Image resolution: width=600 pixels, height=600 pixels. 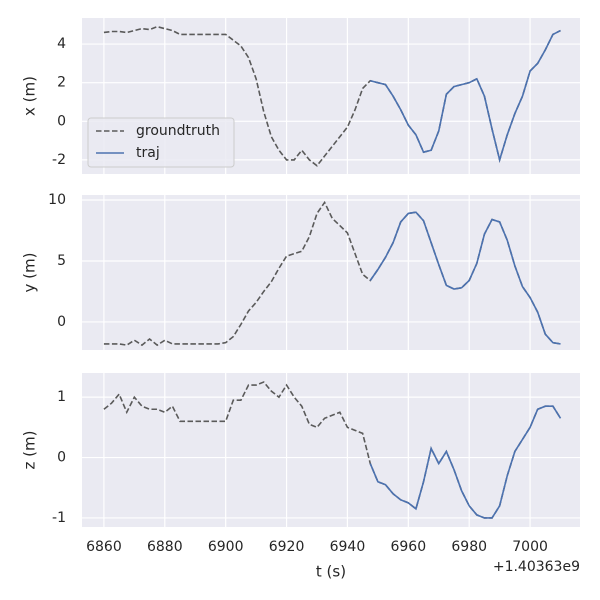 What do you see at coordinates (408, 547) in the screenshot?
I see `x-tick-label: 6960` at bounding box center [408, 547].